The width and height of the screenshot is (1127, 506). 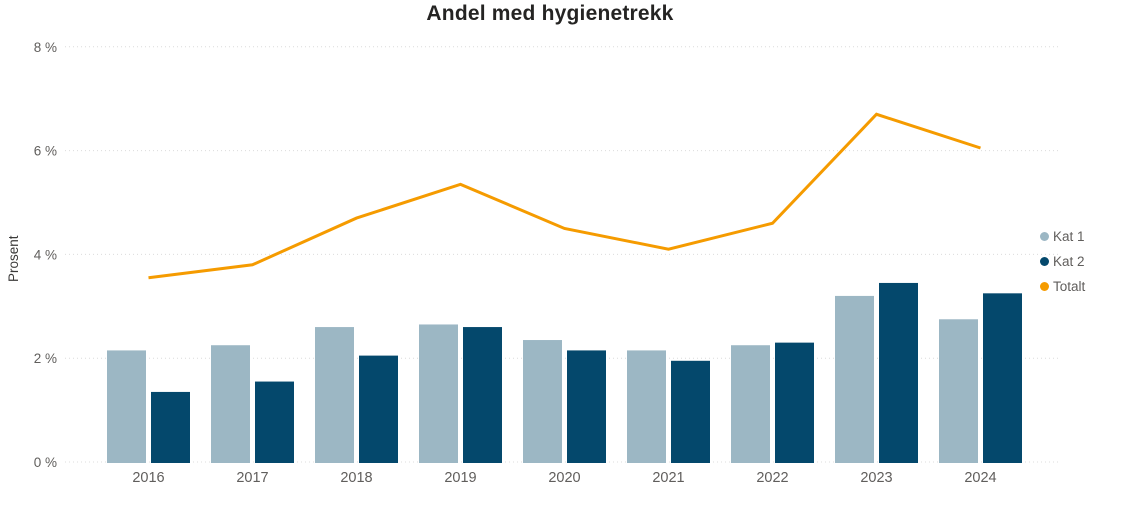 What do you see at coordinates (45, 254) in the screenshot?
I see `y-tick-label: 4 %` at bounding box center [45, 254].